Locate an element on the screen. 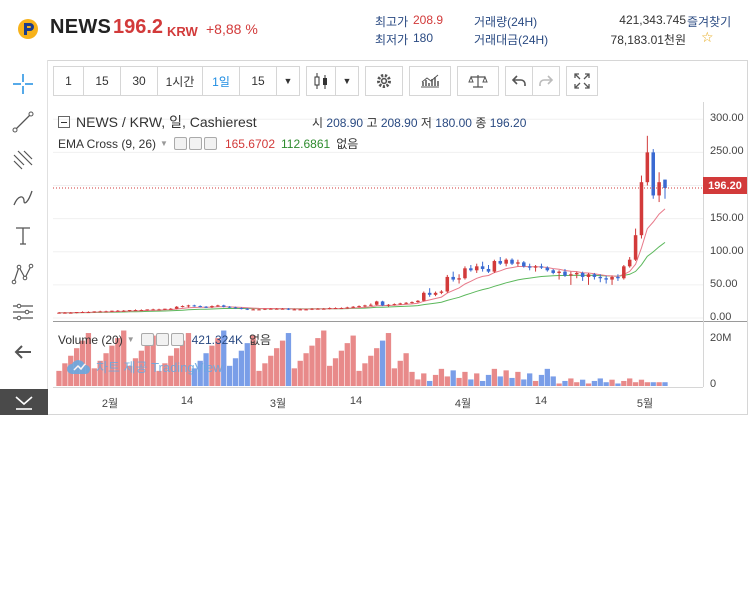  volume-extra: 없음 is located at coordinates (260, 340).